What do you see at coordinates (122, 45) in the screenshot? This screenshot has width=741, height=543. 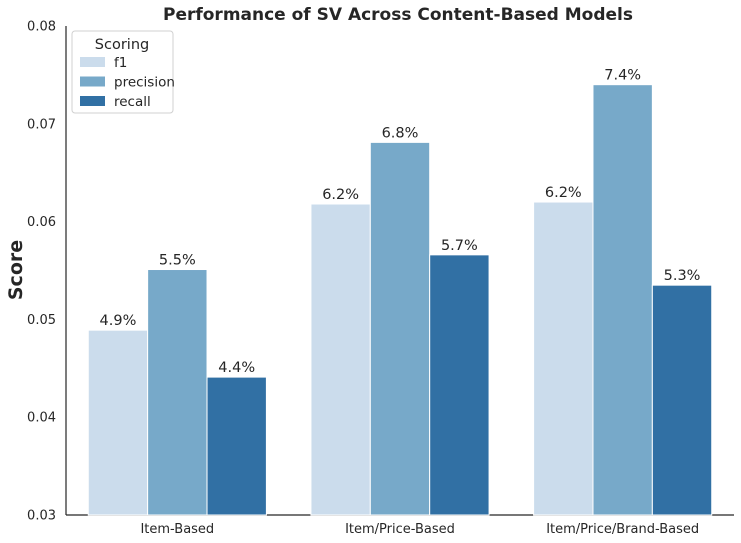 I see `legend-title: Scoring` at bounding box center [122, 45].